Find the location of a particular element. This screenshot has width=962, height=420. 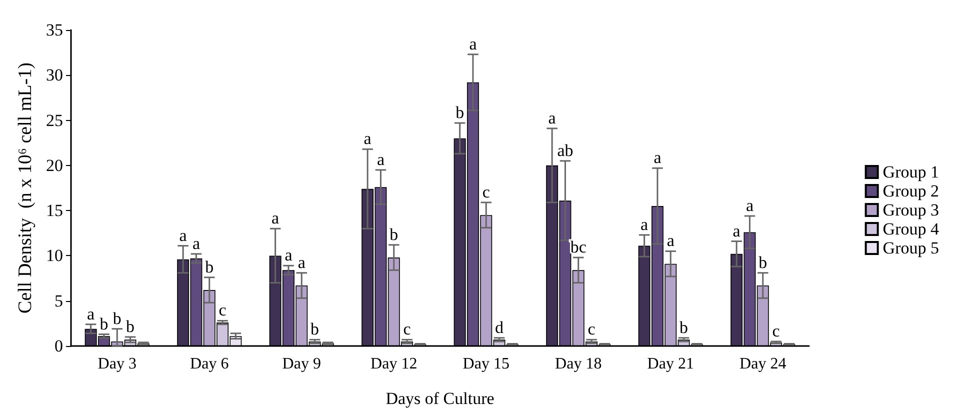

legend-label: Group 2 is located at coordinates (911, 191).